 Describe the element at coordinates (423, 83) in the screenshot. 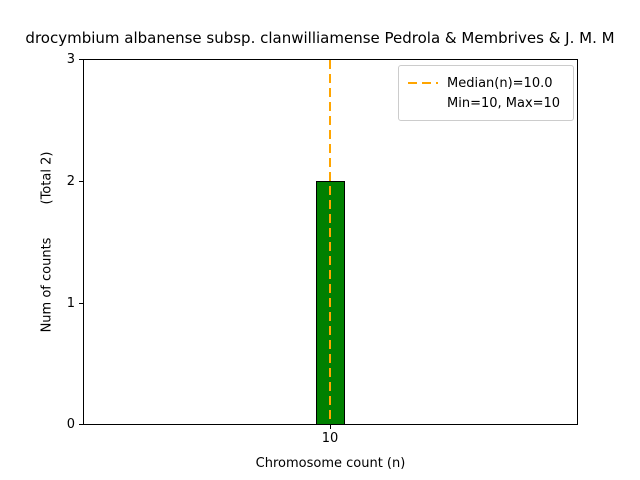

I see `dashed-line-icon` at that location.